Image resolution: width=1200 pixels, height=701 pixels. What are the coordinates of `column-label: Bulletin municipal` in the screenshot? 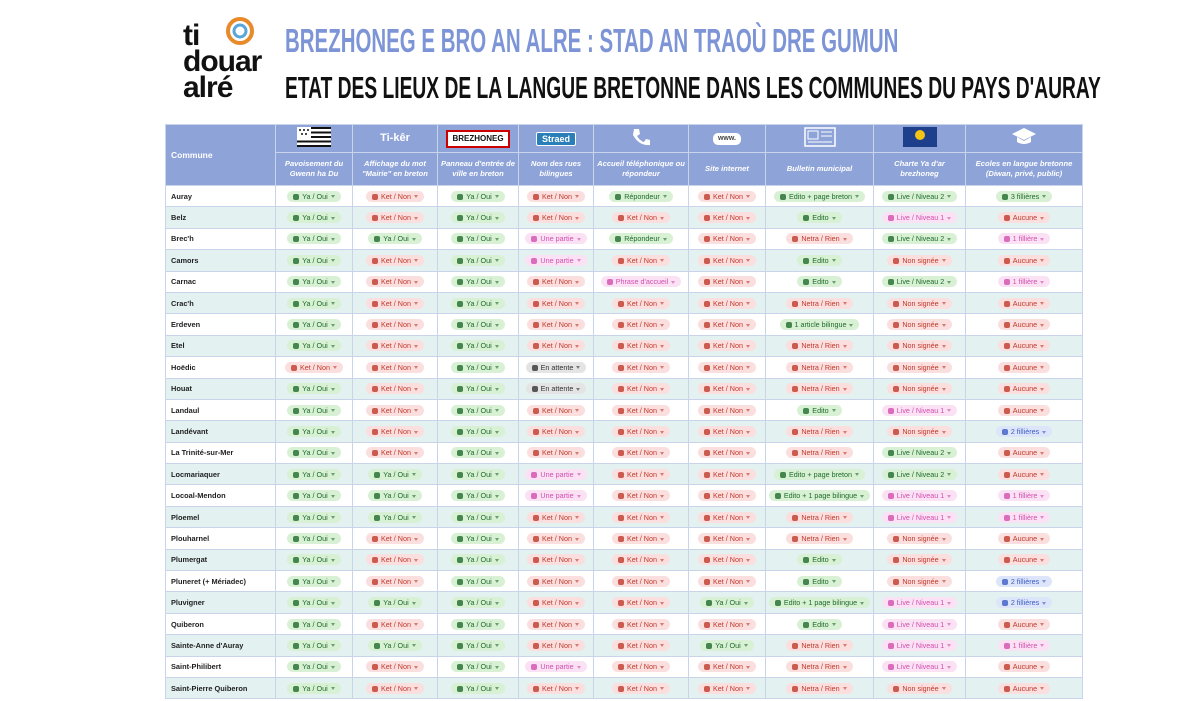 It's located at (819, 168).